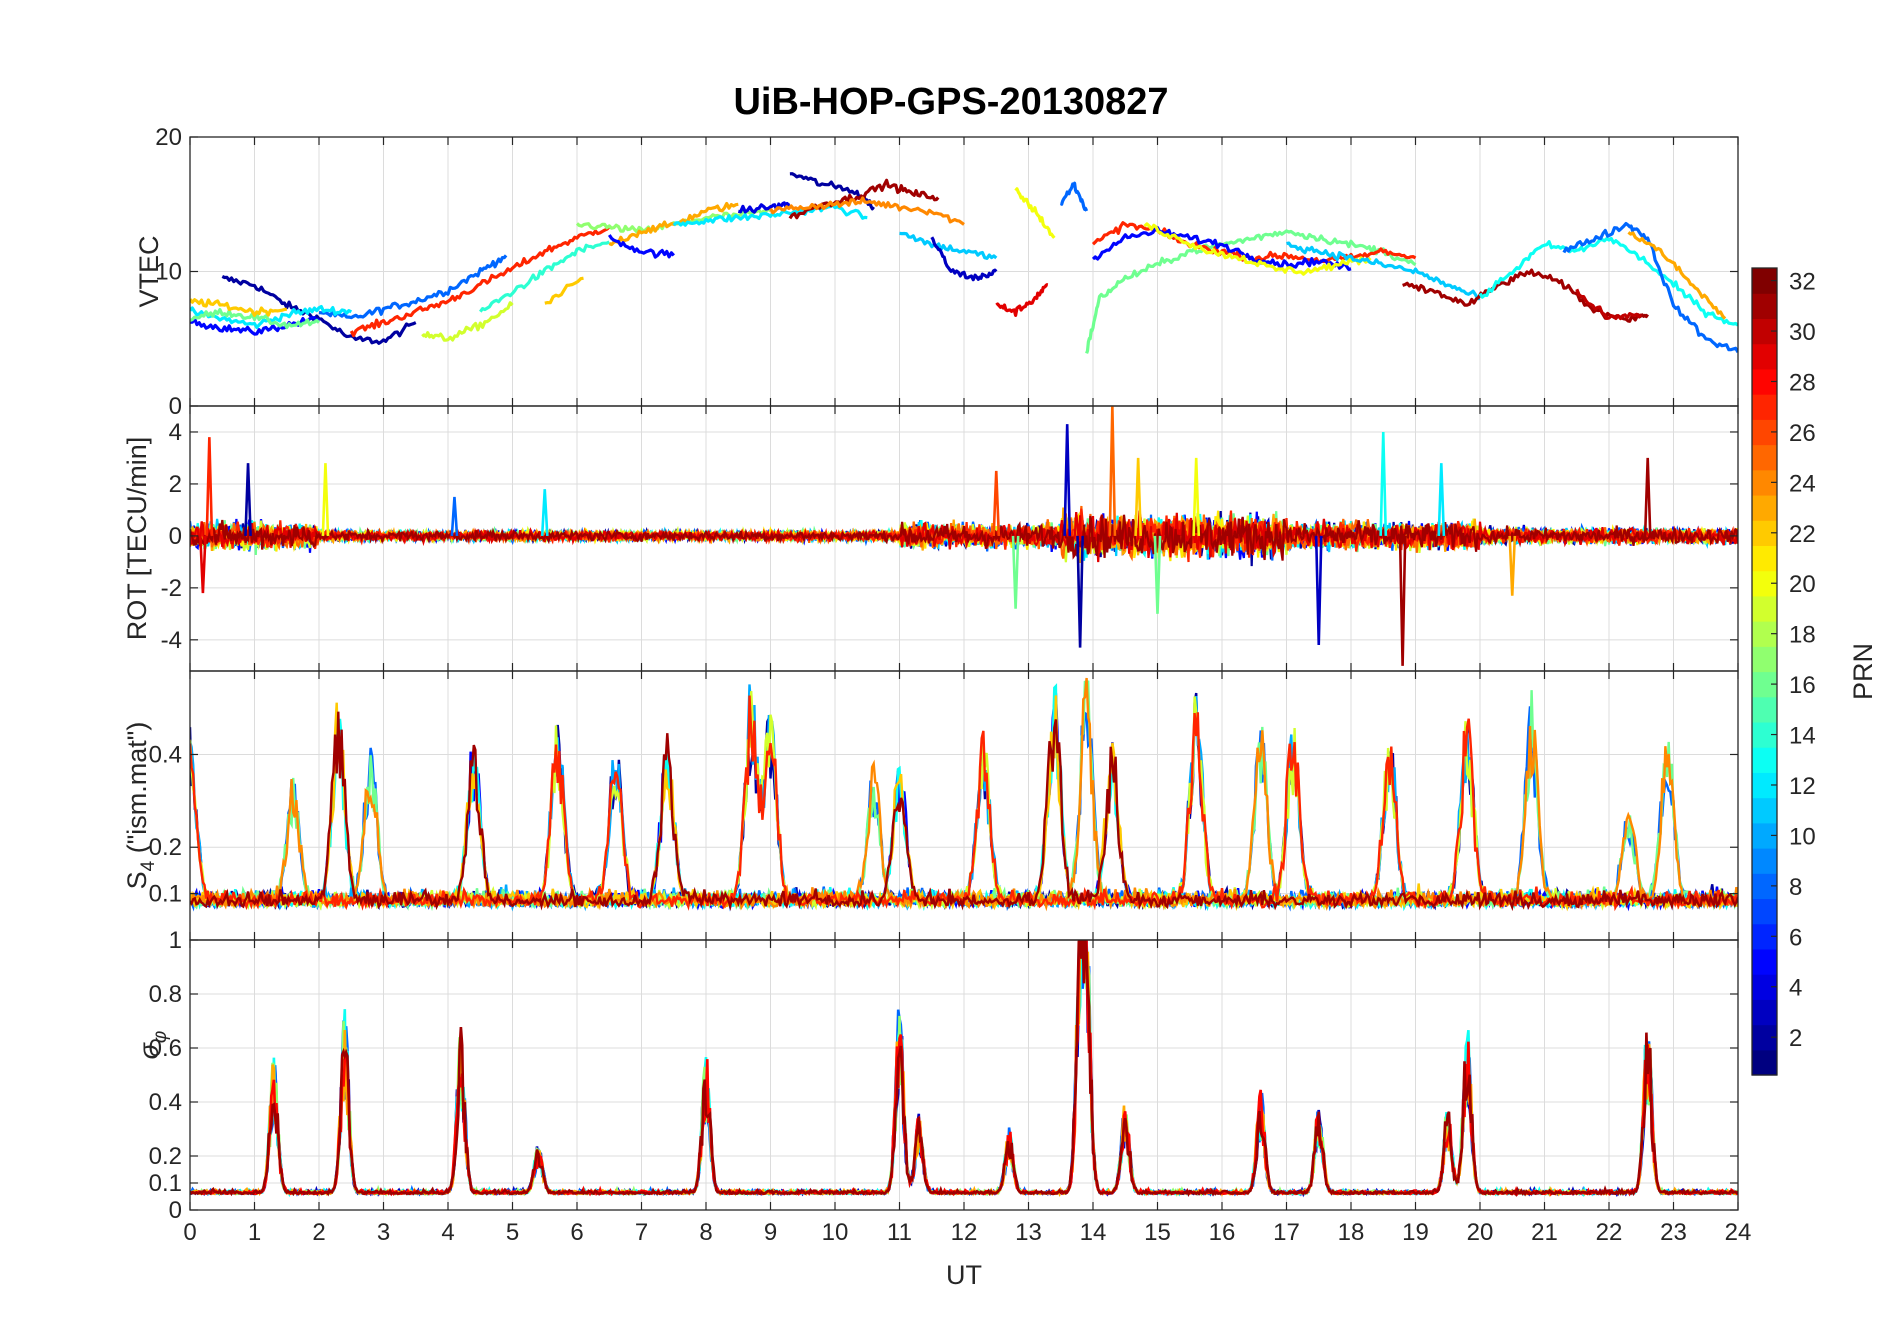  What do you see at coordinates (705, 1232) in the screenshot?
I see `x-tick-label: 8` at bounding box center [705, 1232].